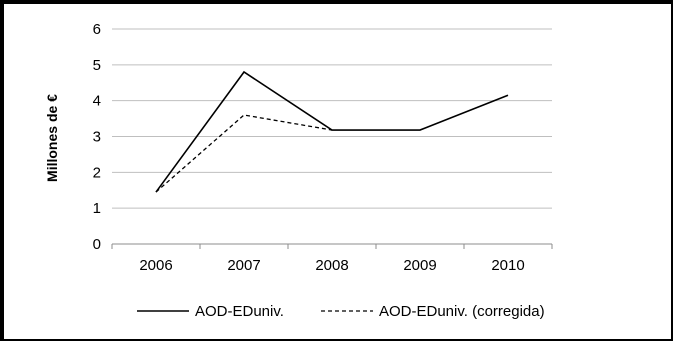 This screenshot has width=673, height=345. What do you see at coordinates (507, 265) in the screenshot?
I see `x-tick-label: 2010` at bounding box center [507, 265].